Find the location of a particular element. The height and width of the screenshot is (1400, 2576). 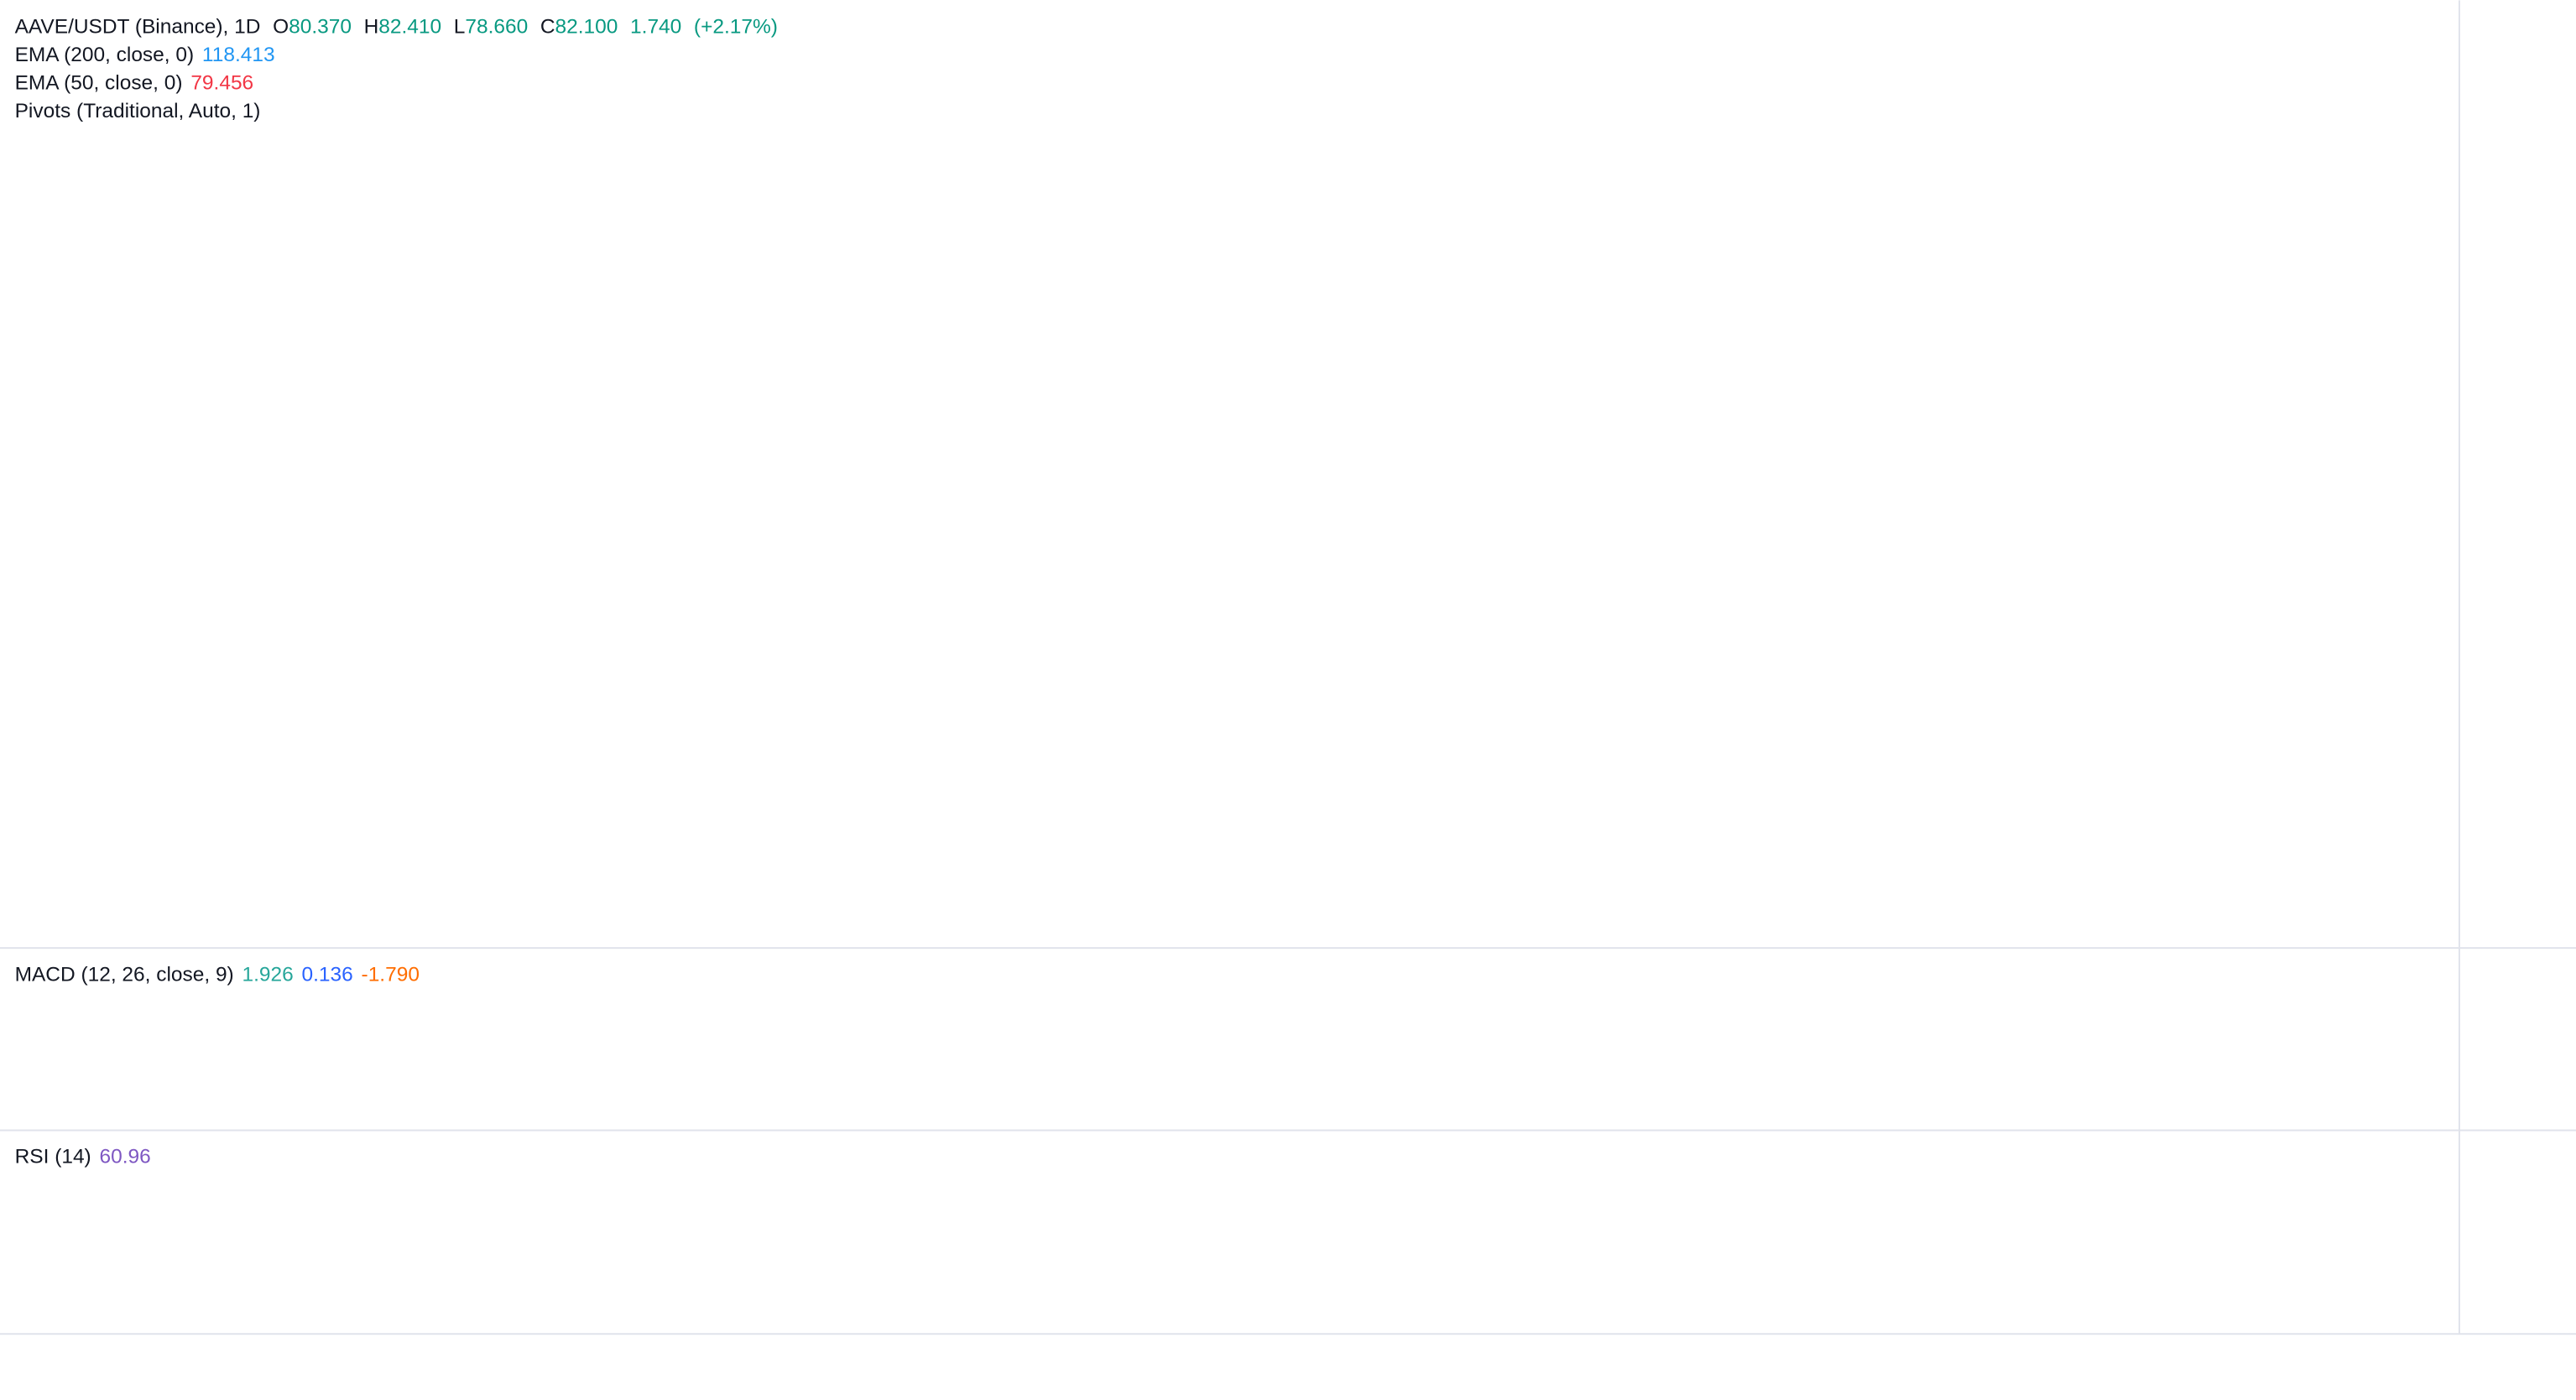

ohlc-key: H is located at coordinates (371, 28).